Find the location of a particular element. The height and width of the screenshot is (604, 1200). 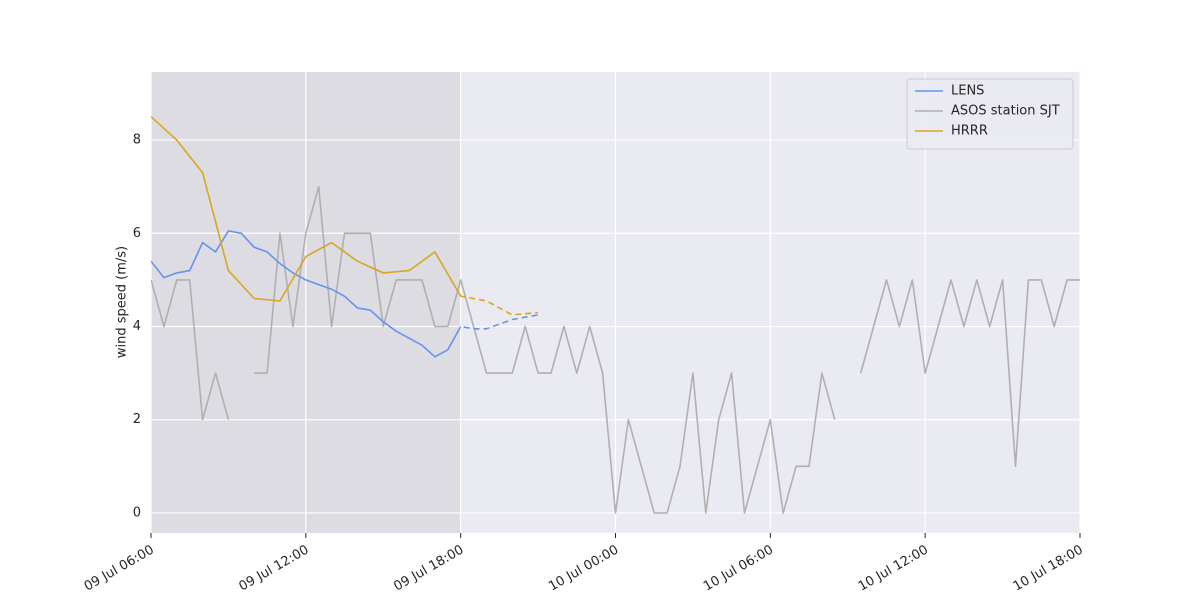

legend-box is located at coordinates (990, 114).